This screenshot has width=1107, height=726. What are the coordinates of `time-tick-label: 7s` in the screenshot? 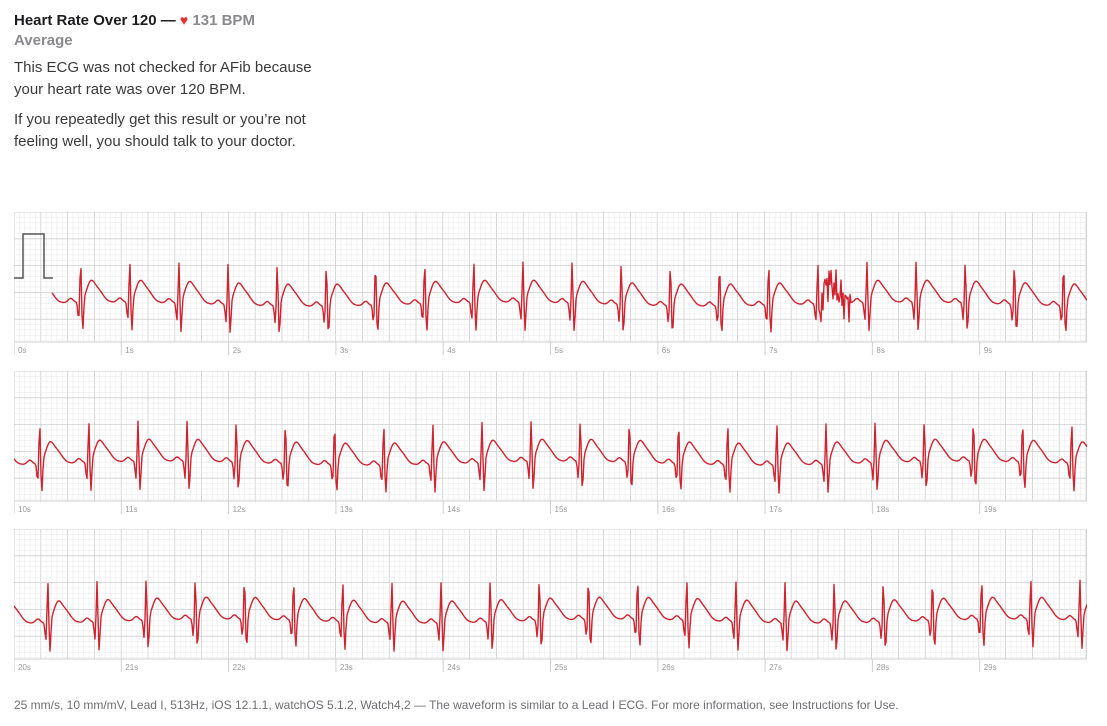 It's located at (773, 350).